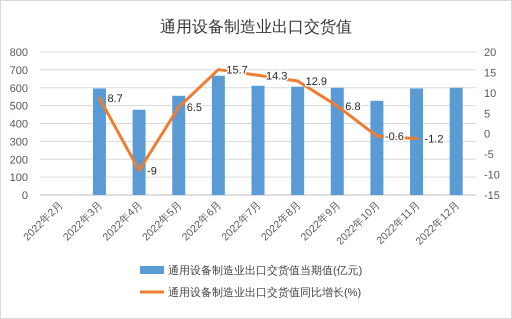  Describe the element at coordinates (394, 137) in the screenshot. I see `data-label: -0.6` at that location.